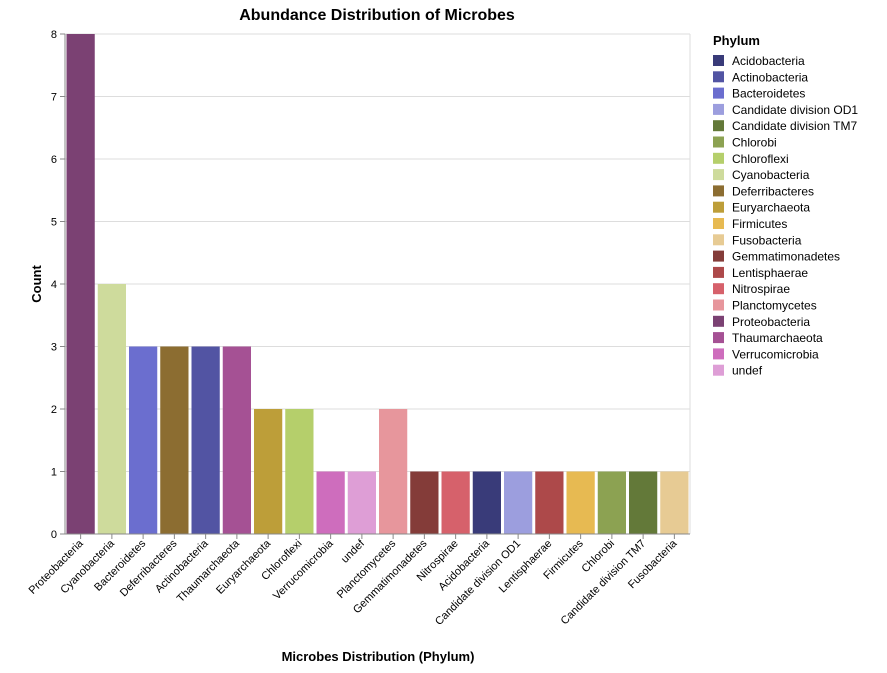  Describe the element at coordinates (770, 273) in the screenshot. I see `legend-label: Lentisphaerae` at that location.